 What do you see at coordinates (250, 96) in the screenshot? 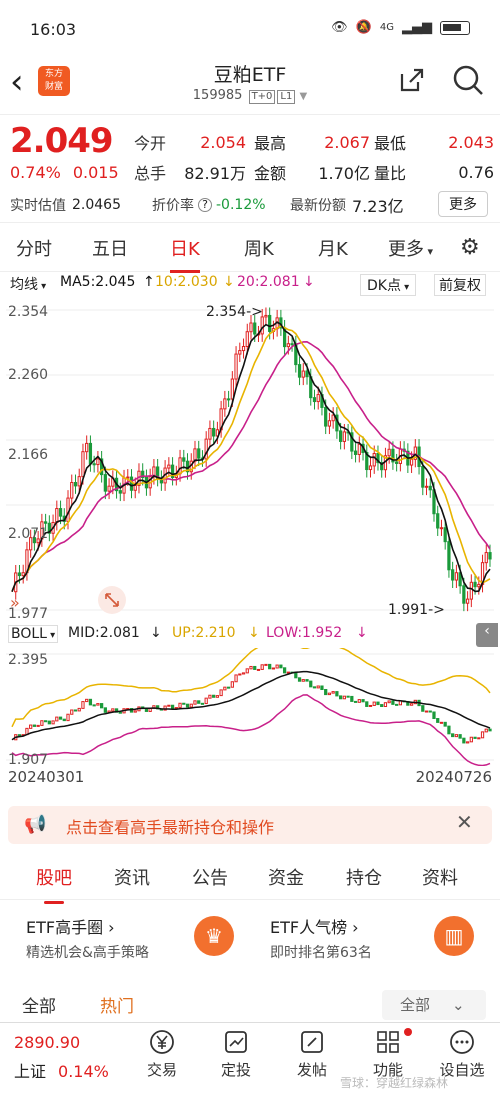
I see `security-code: 159985 T+0 L1 ▼` at bounding box center [250, 96].